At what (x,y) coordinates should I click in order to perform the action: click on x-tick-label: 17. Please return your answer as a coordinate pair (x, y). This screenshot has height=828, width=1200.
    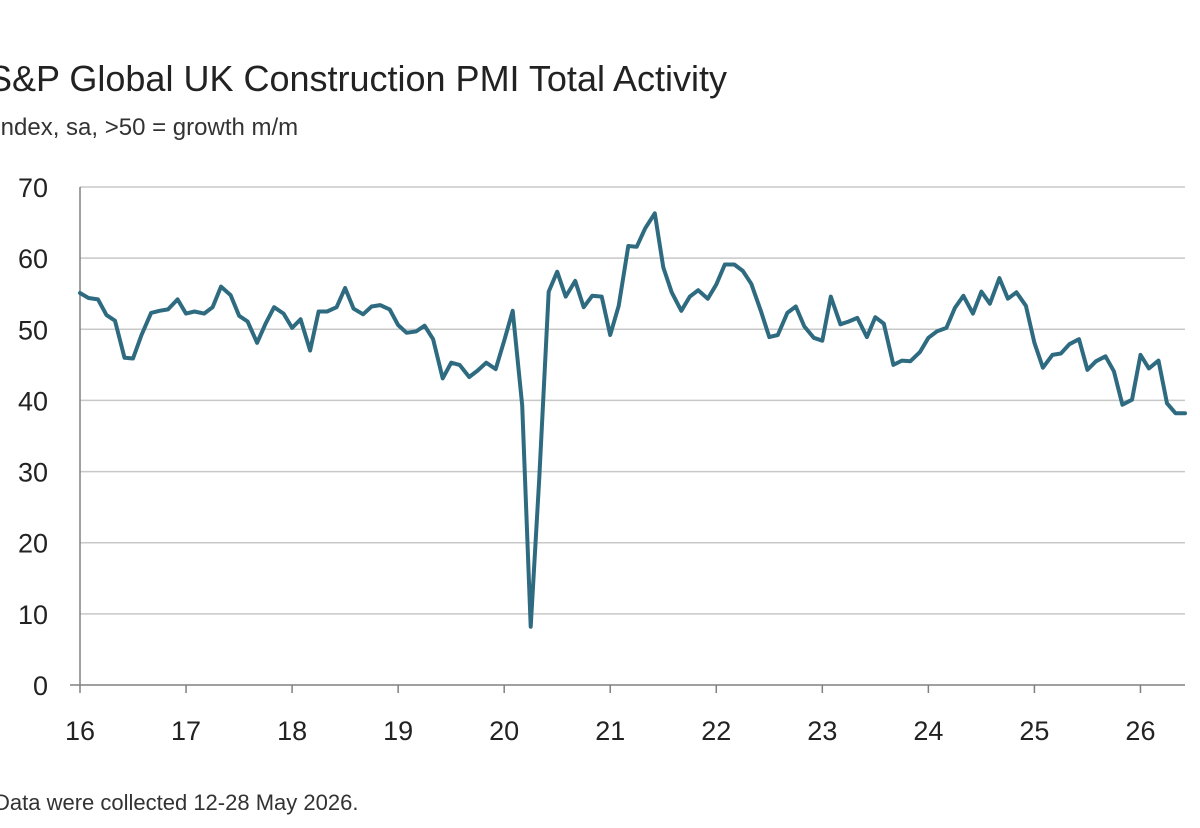
    Looking at the image, I should click on (186, 731).